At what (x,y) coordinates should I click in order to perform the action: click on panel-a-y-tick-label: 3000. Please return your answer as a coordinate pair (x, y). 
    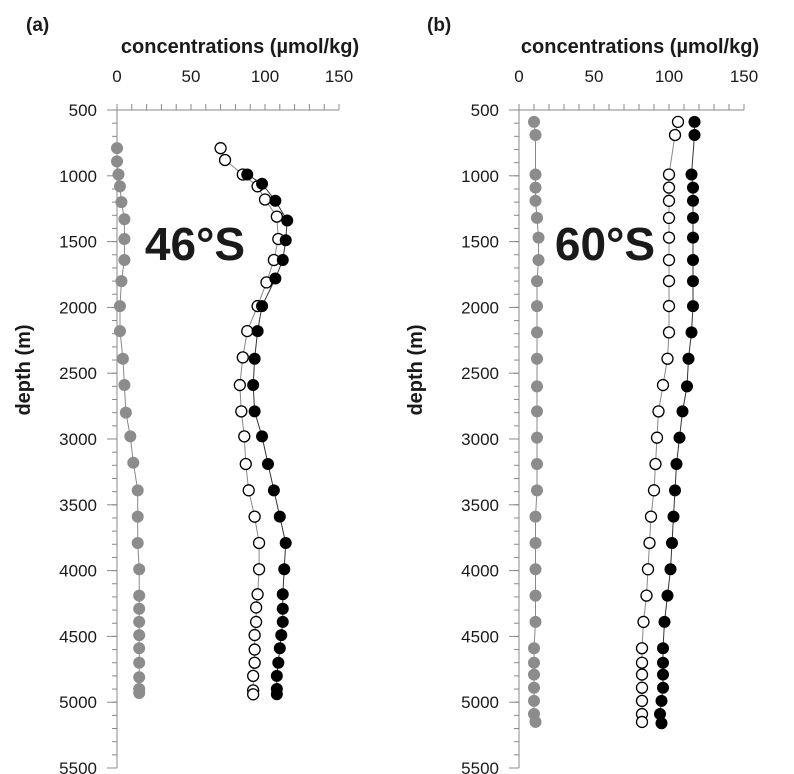
    Looking at the image, I should click on (78, 439).